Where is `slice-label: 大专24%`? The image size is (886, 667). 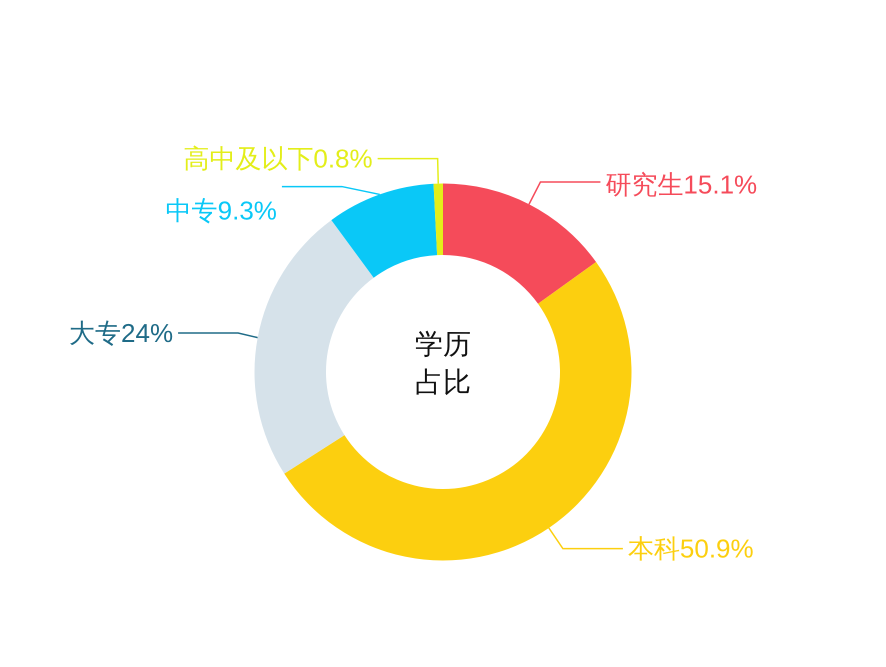
slice-label: 大专24% is located at coordinates (121, 333).